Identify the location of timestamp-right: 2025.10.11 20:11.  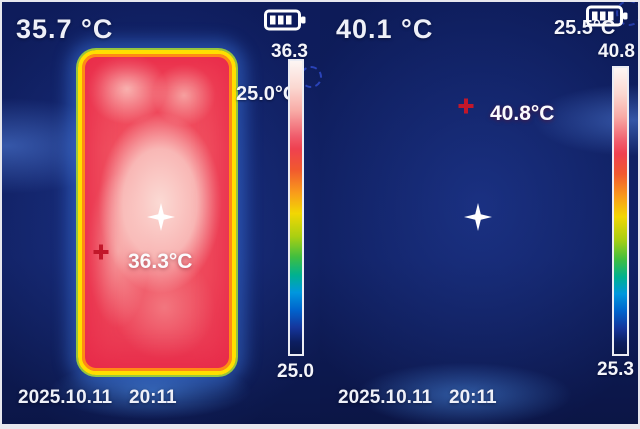
(417, 398).